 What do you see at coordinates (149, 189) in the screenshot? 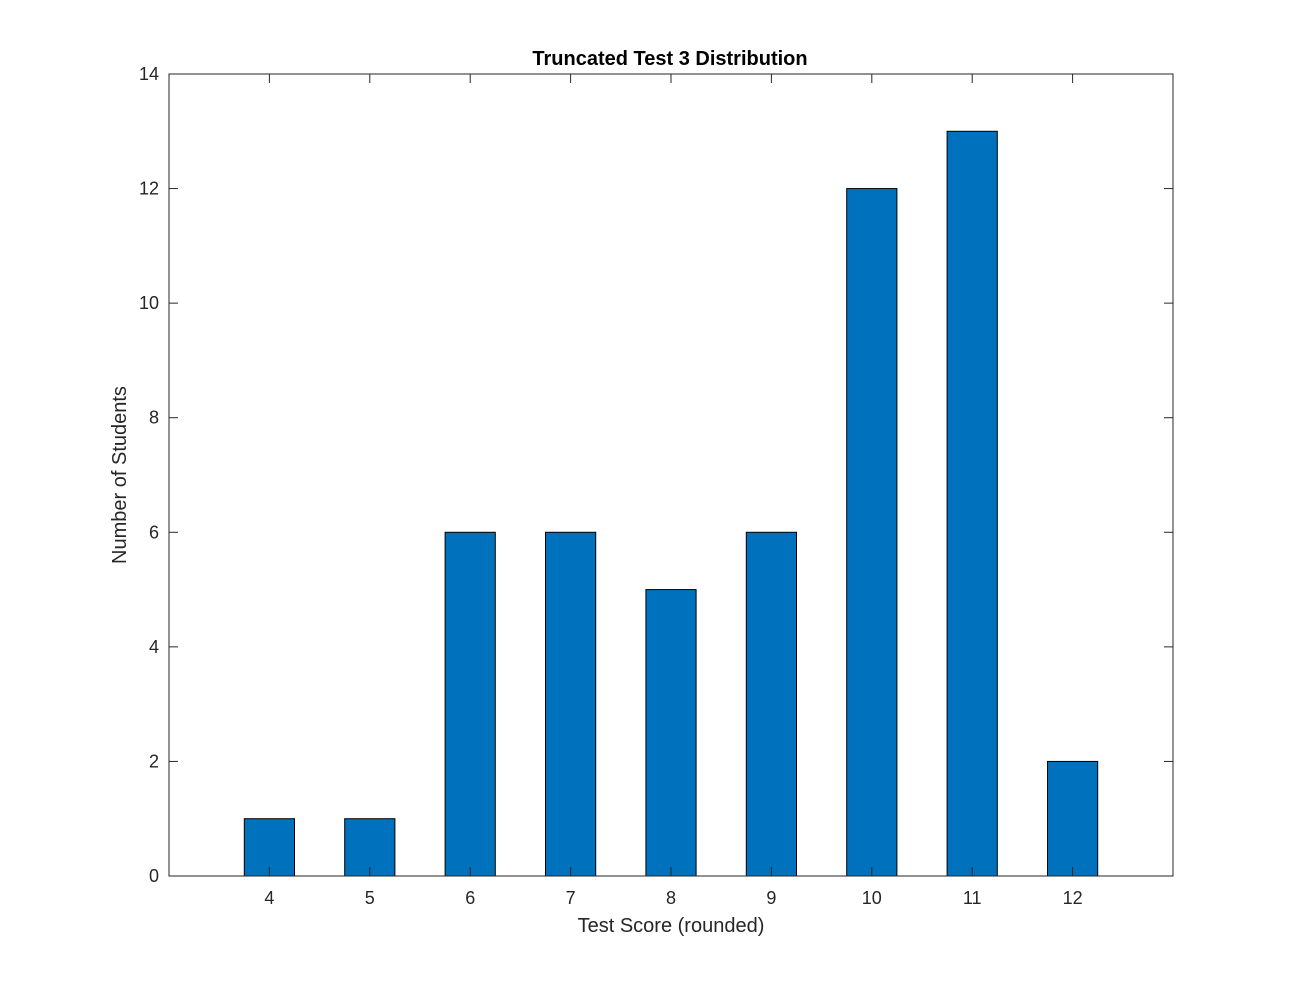
I see `y-tick-label-12: 12` at bounding box center [149, 189].